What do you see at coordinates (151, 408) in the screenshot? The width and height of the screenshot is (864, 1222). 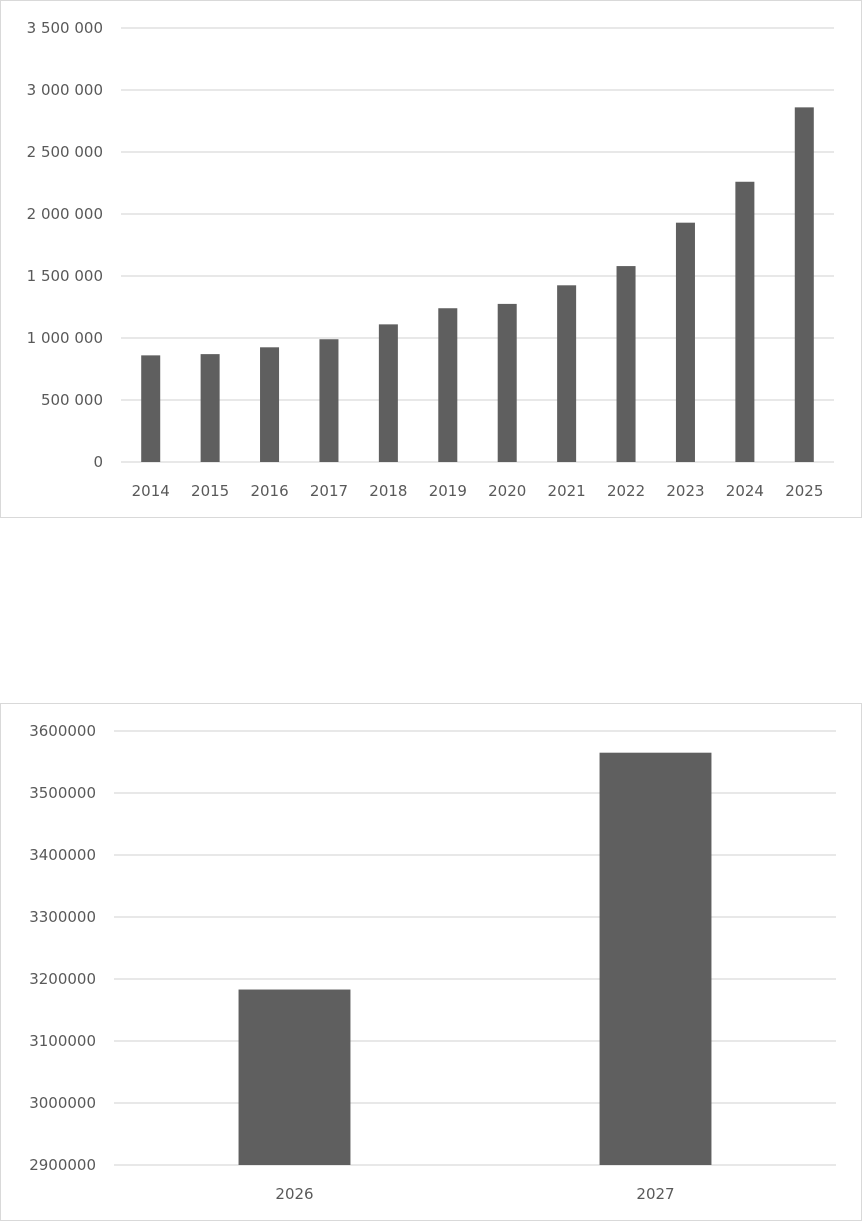 I see `annual-bar-2014` at bounding box center [151, 408].